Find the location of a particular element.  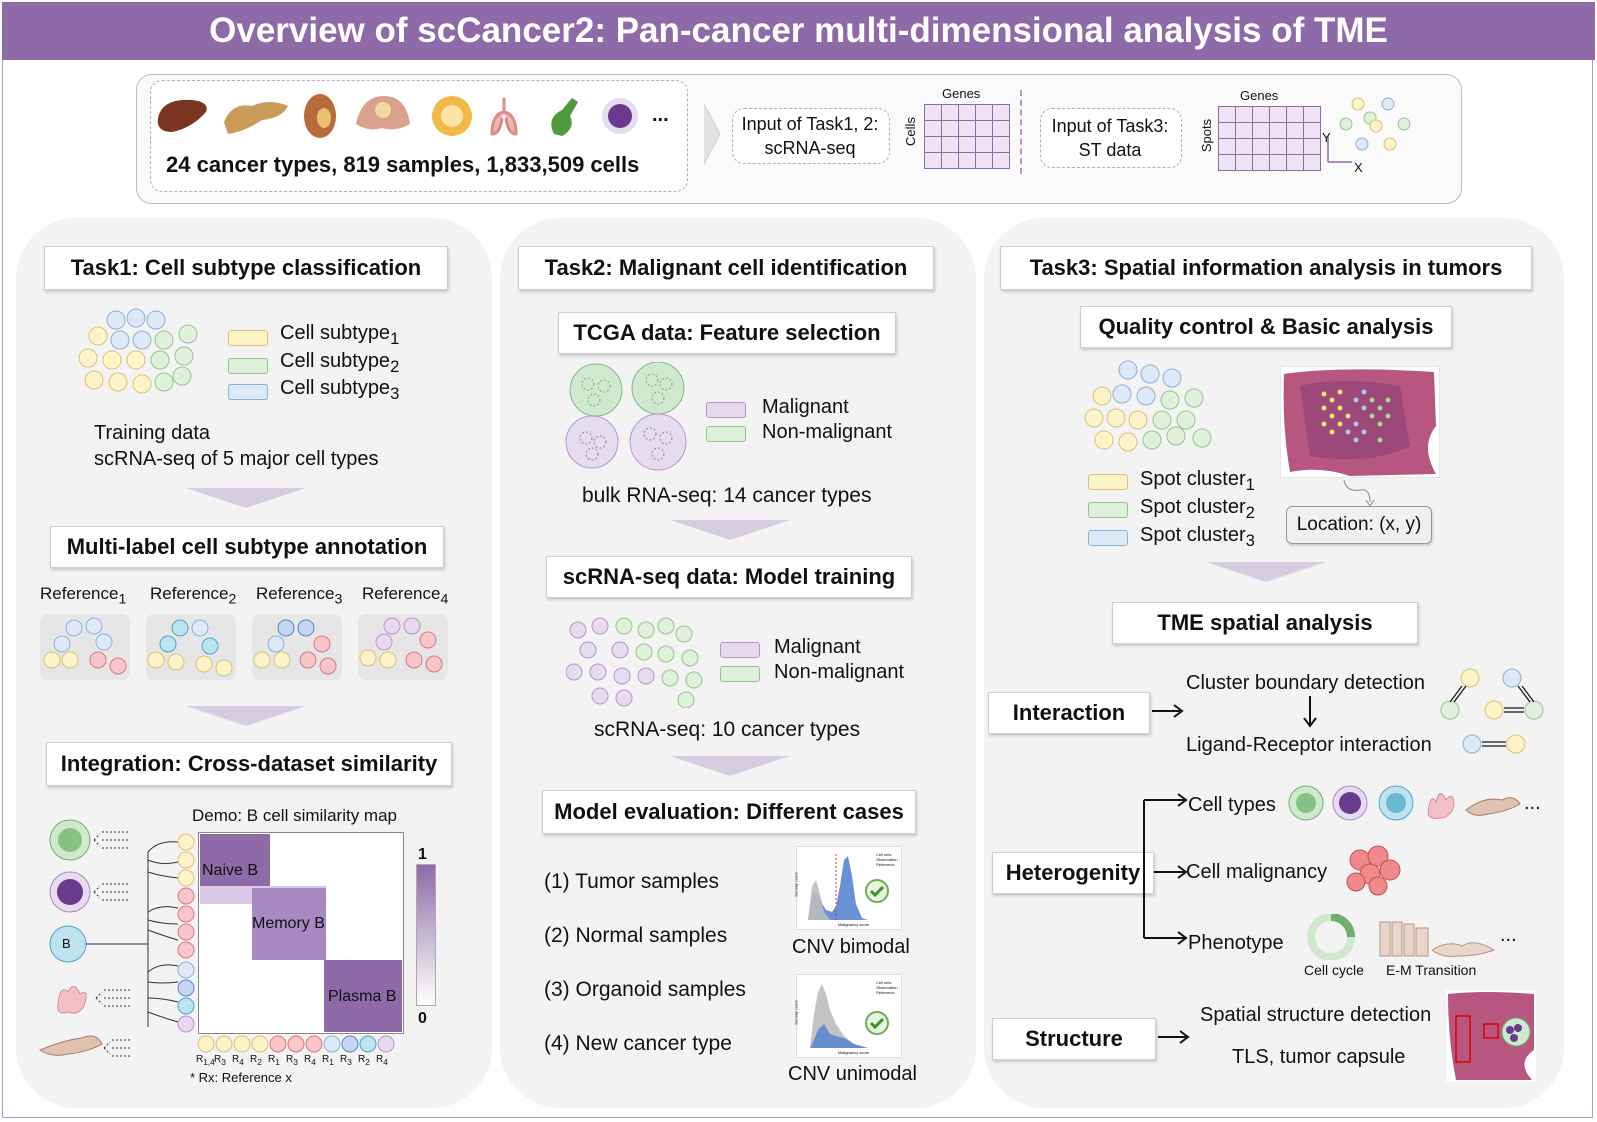

tissue-spatial-image is located at coordinates (1360, 422).